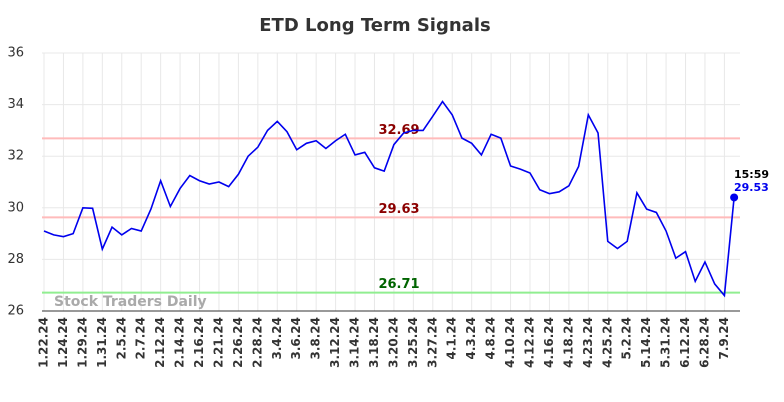  What do you see at coordinates (413, 342) in the screenshot?
I see `x-tick-label: 3.25.24` at bounding box center [413, 342].